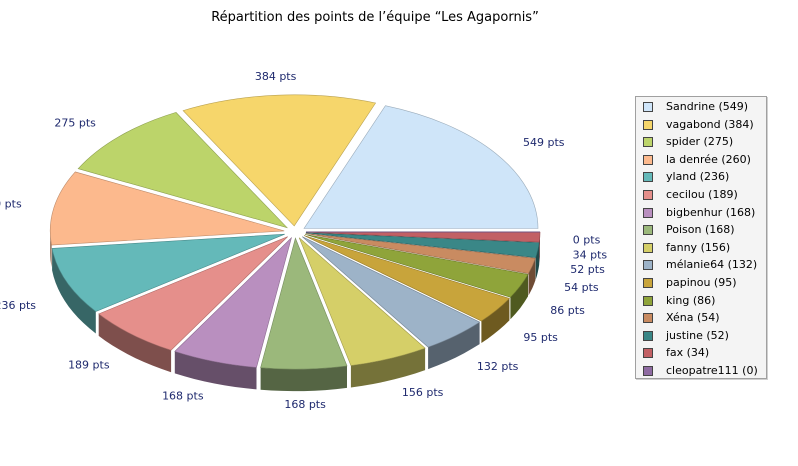 The width and height of the screenshot is (798, 466). I want to click on legend-item-sandrine: Sandrine (549), so click(701, 107).